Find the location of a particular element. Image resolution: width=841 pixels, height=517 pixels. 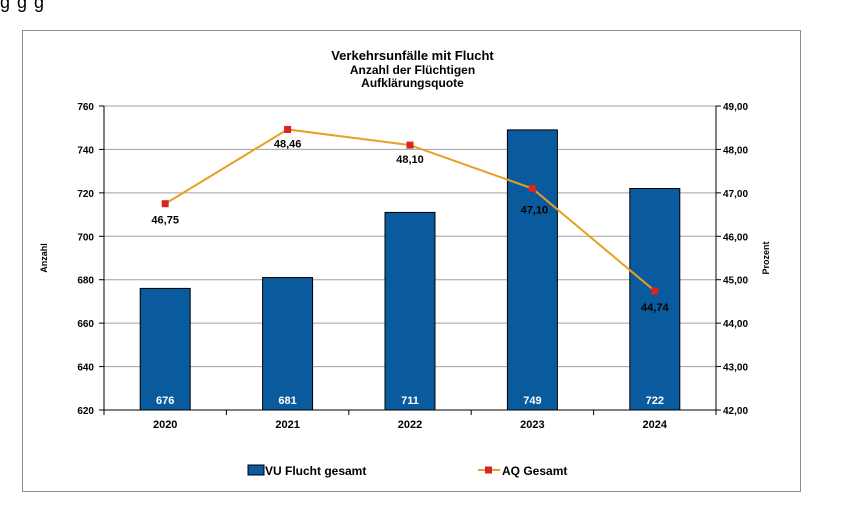

legend-swatch-marker is located at coordinates (488, 470).